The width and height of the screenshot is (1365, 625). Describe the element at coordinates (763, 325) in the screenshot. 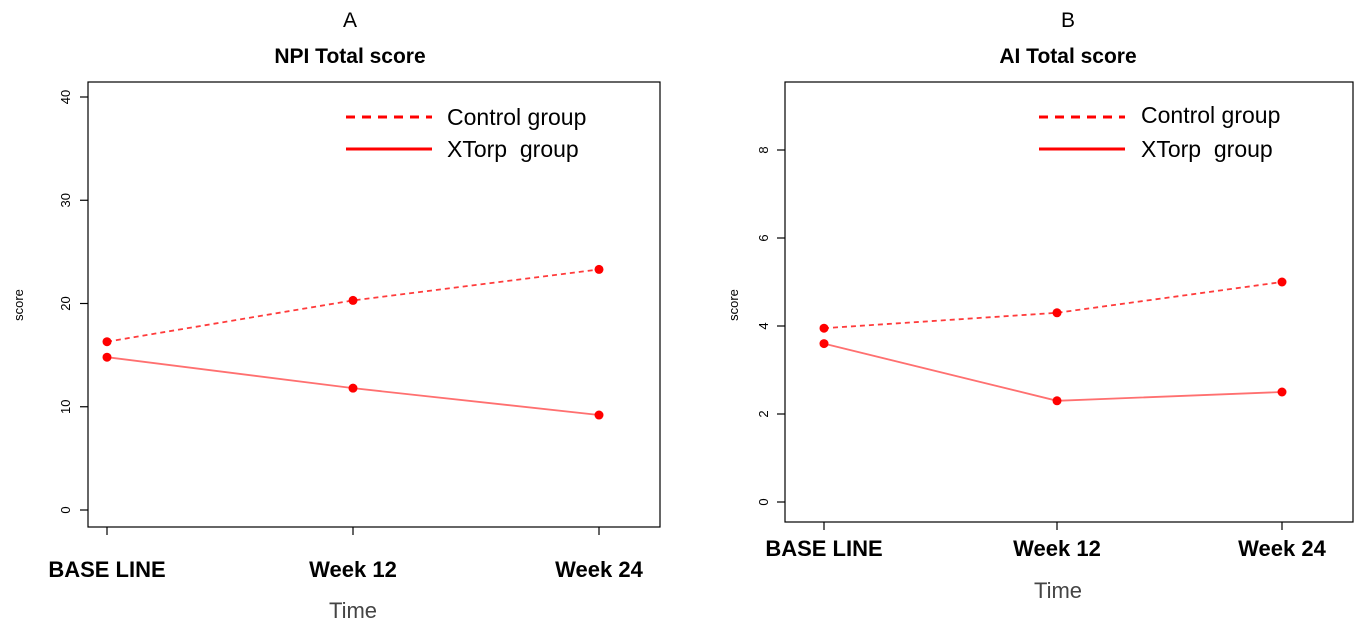

I see `y-tick-label: 4` at that location.